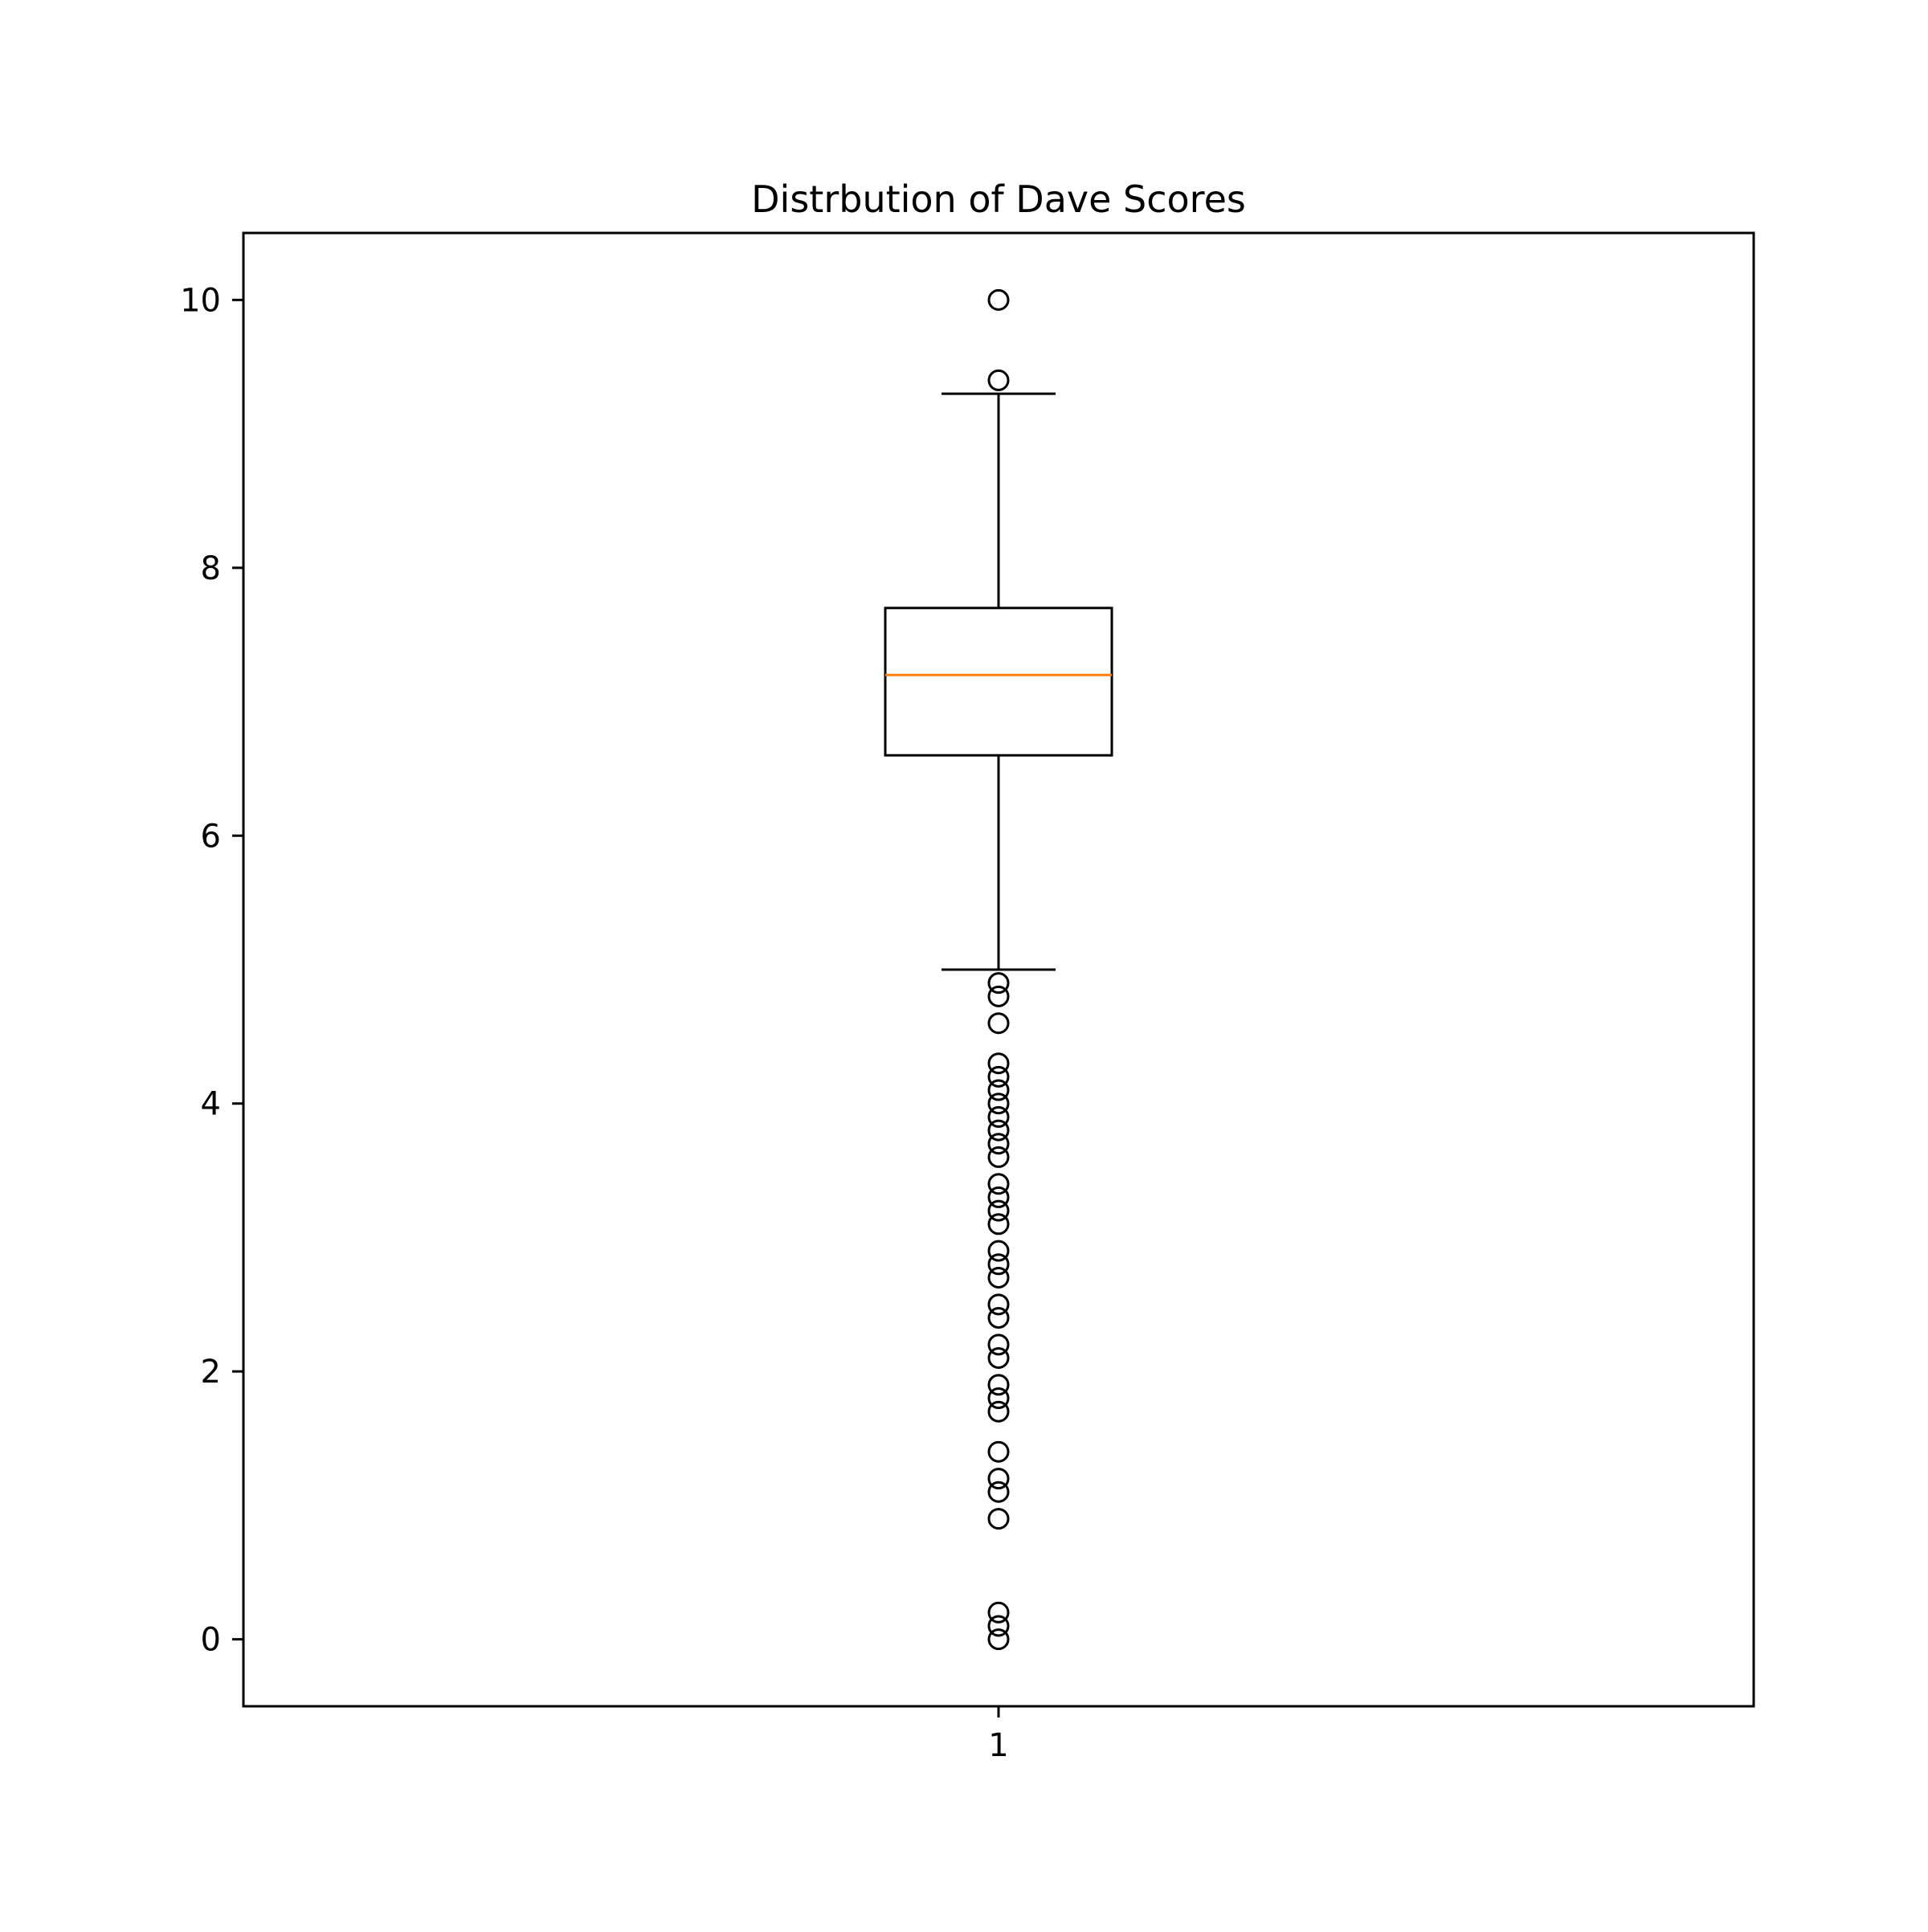 The width and height of the screenshot is (1928, 1932). Describe the element at coordinates (211, 1104) in the screenshot. I see `y-tick-label: 4` at that location.